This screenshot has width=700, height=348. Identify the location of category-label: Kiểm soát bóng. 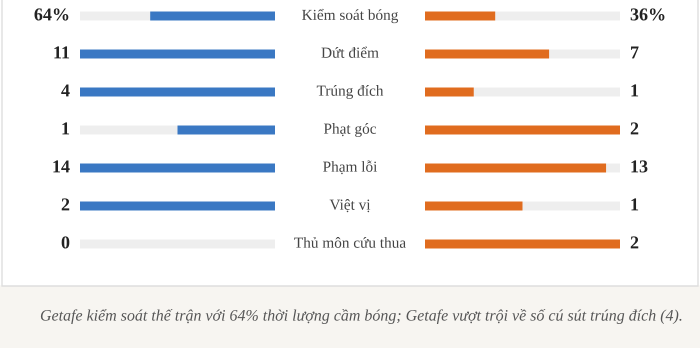
(350, 16).